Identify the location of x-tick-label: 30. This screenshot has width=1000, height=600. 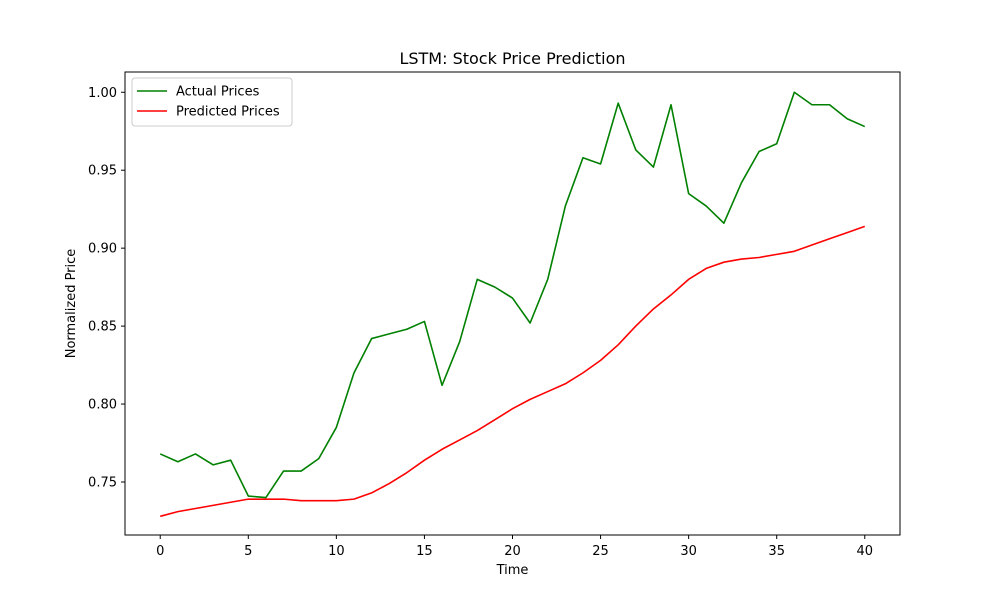
(688, 551).